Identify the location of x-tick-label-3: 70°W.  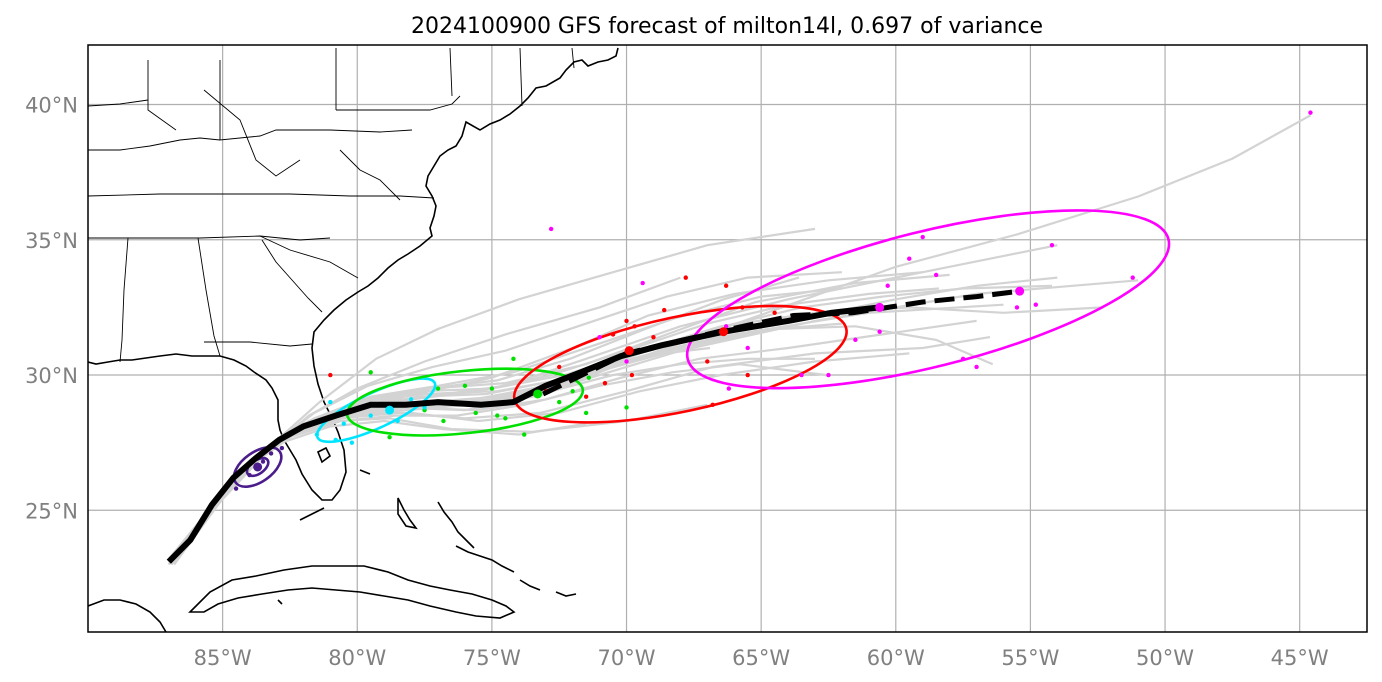
(627, 658).